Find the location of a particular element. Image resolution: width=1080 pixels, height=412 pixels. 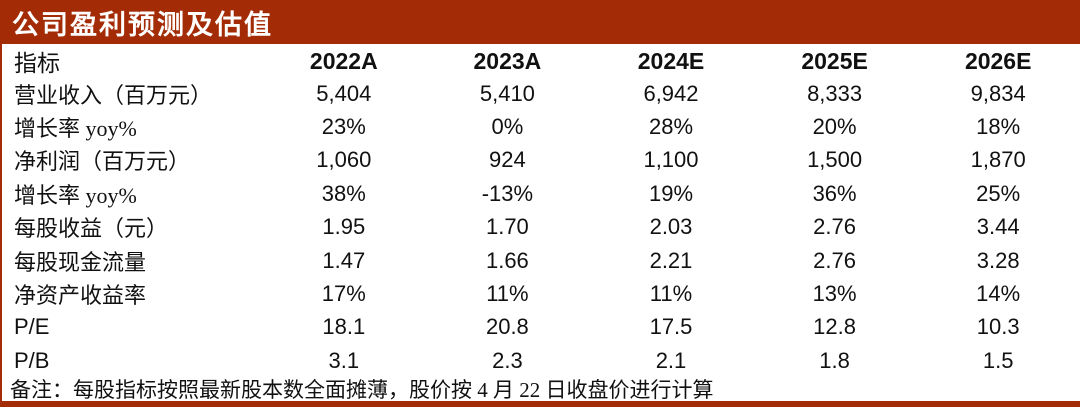

cell-value: 5,410 is located at coordinates (507, 93).